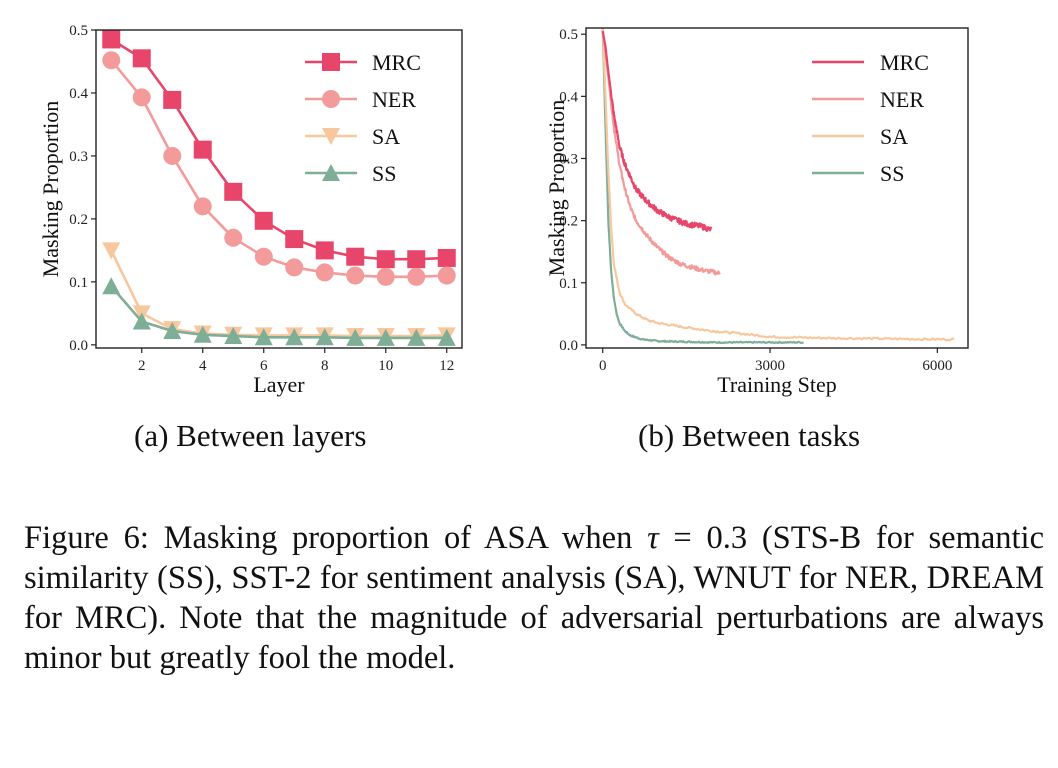  I want to click on chart-b-y-axis-label: Masking Proportion, so click(556, 188).